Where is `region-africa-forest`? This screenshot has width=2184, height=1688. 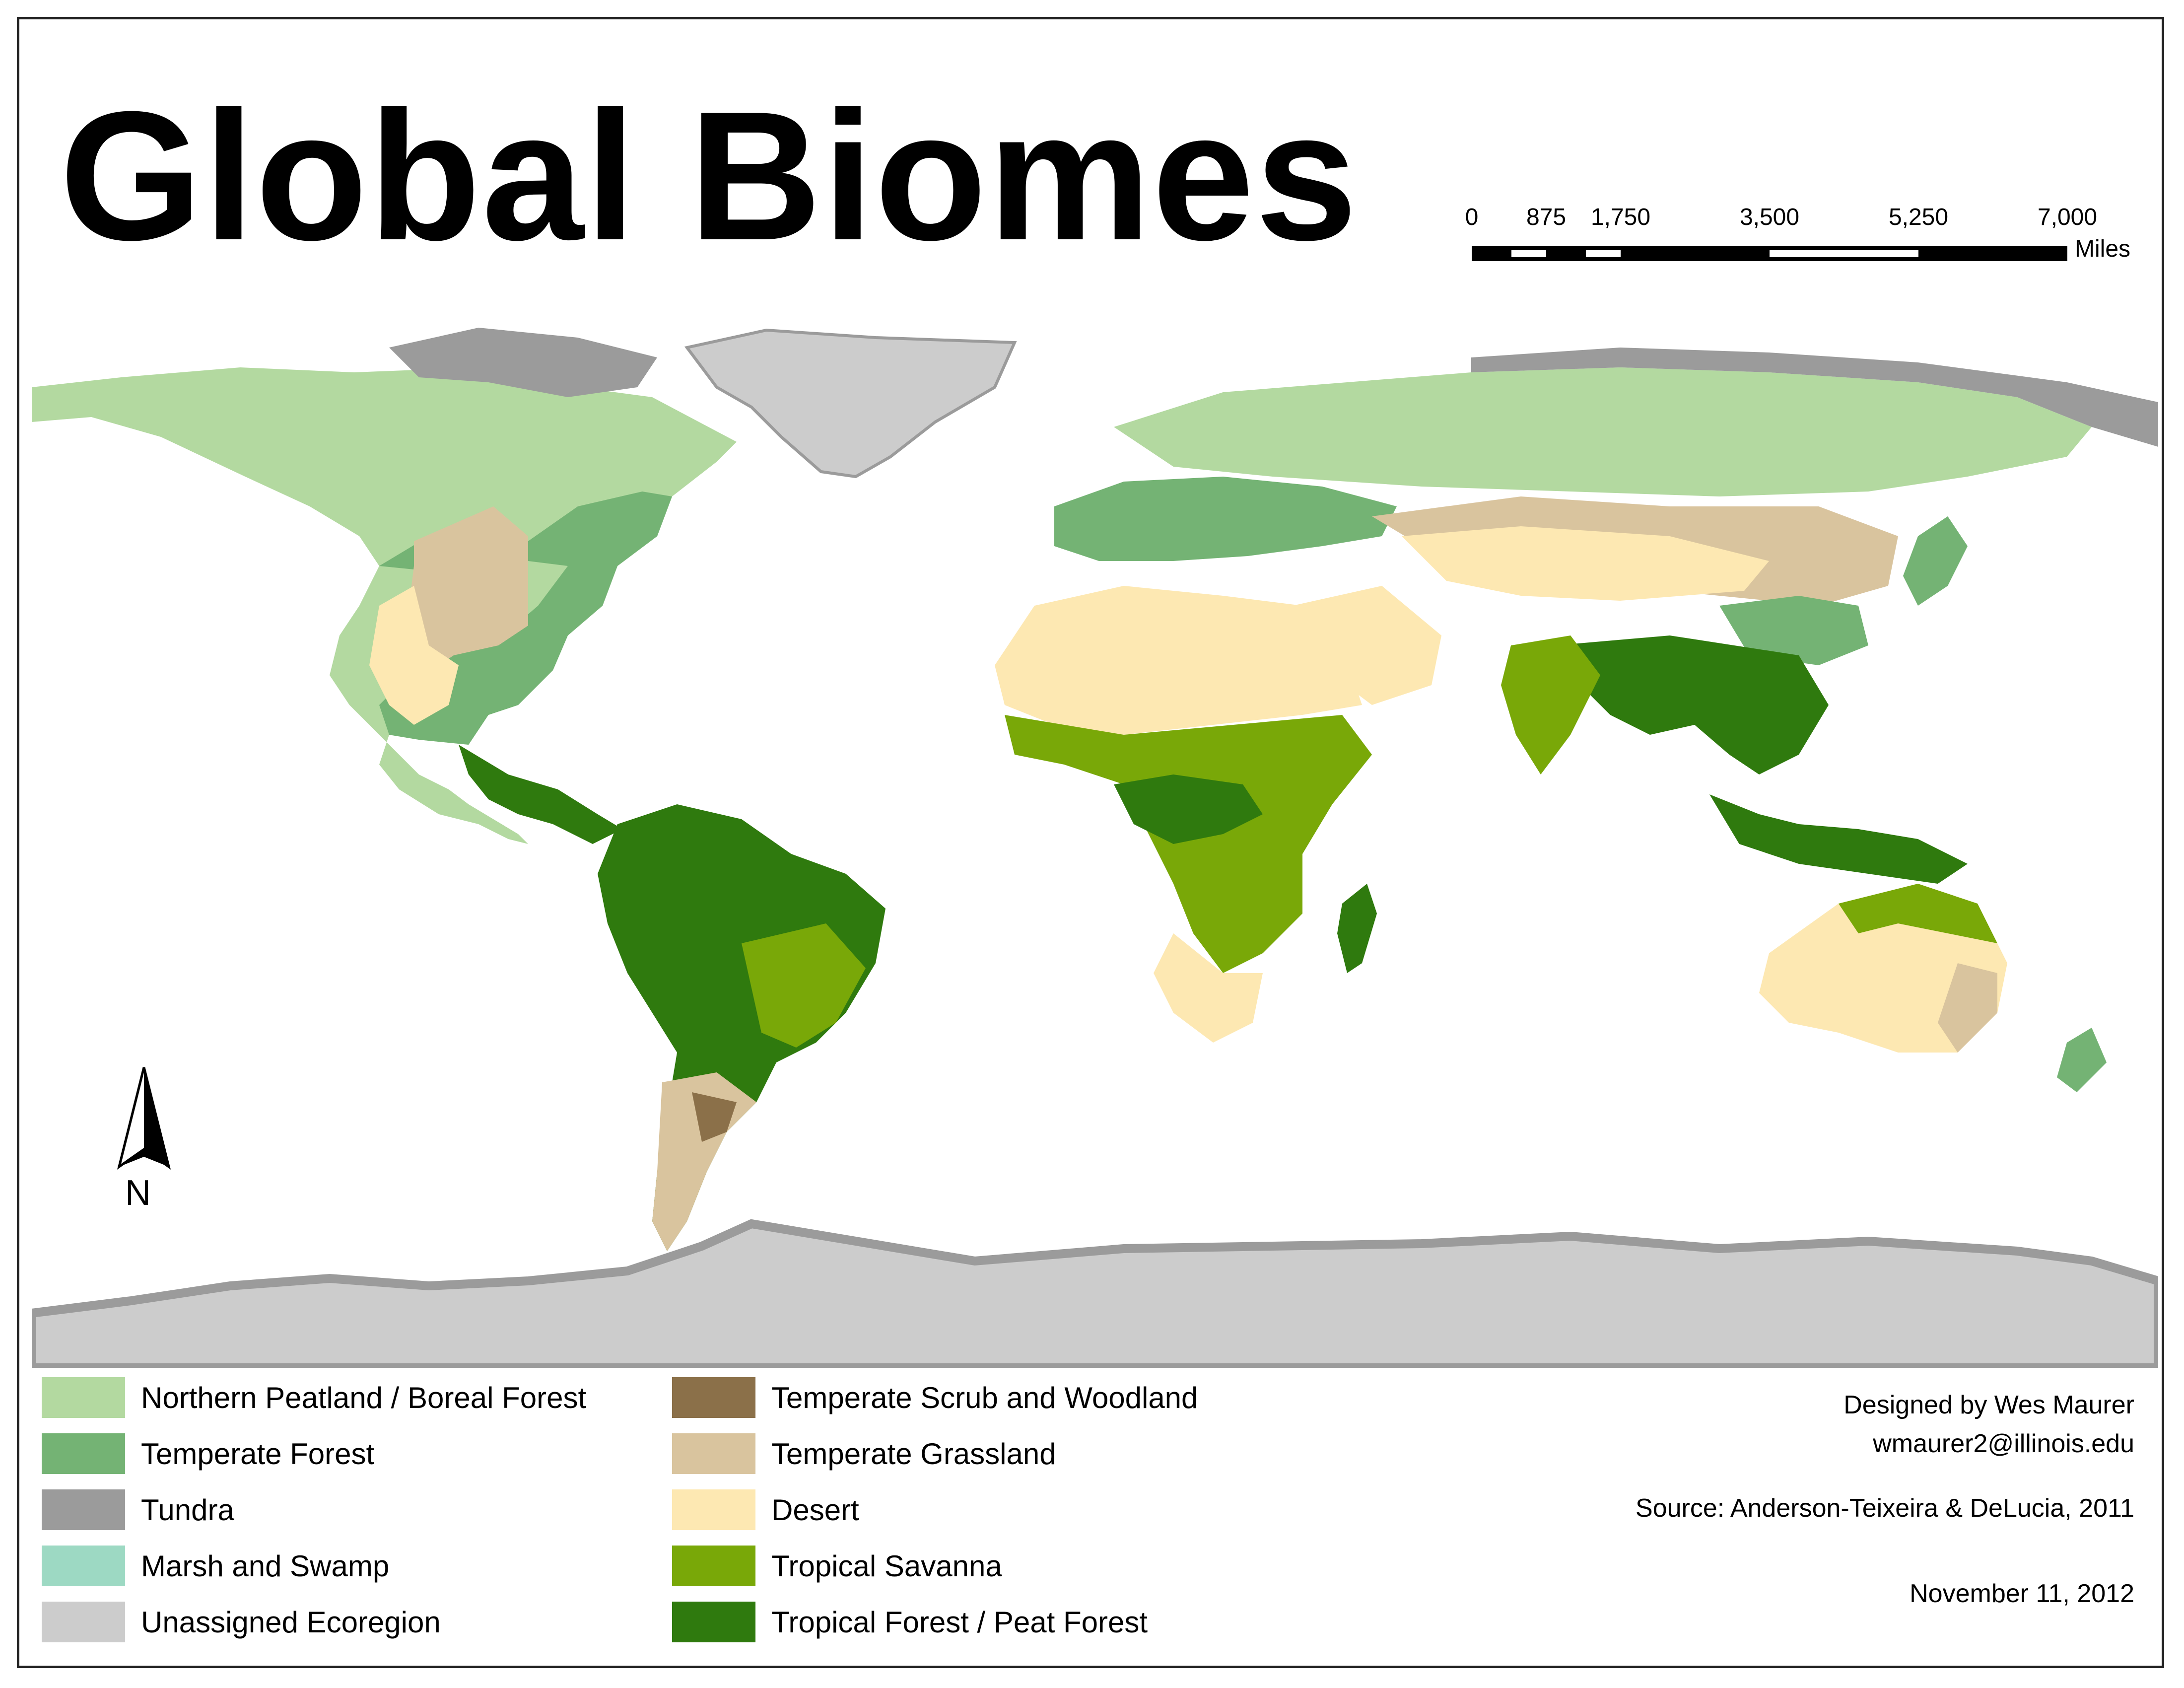
region-africa-forest is located at coordinates (1188, 809).